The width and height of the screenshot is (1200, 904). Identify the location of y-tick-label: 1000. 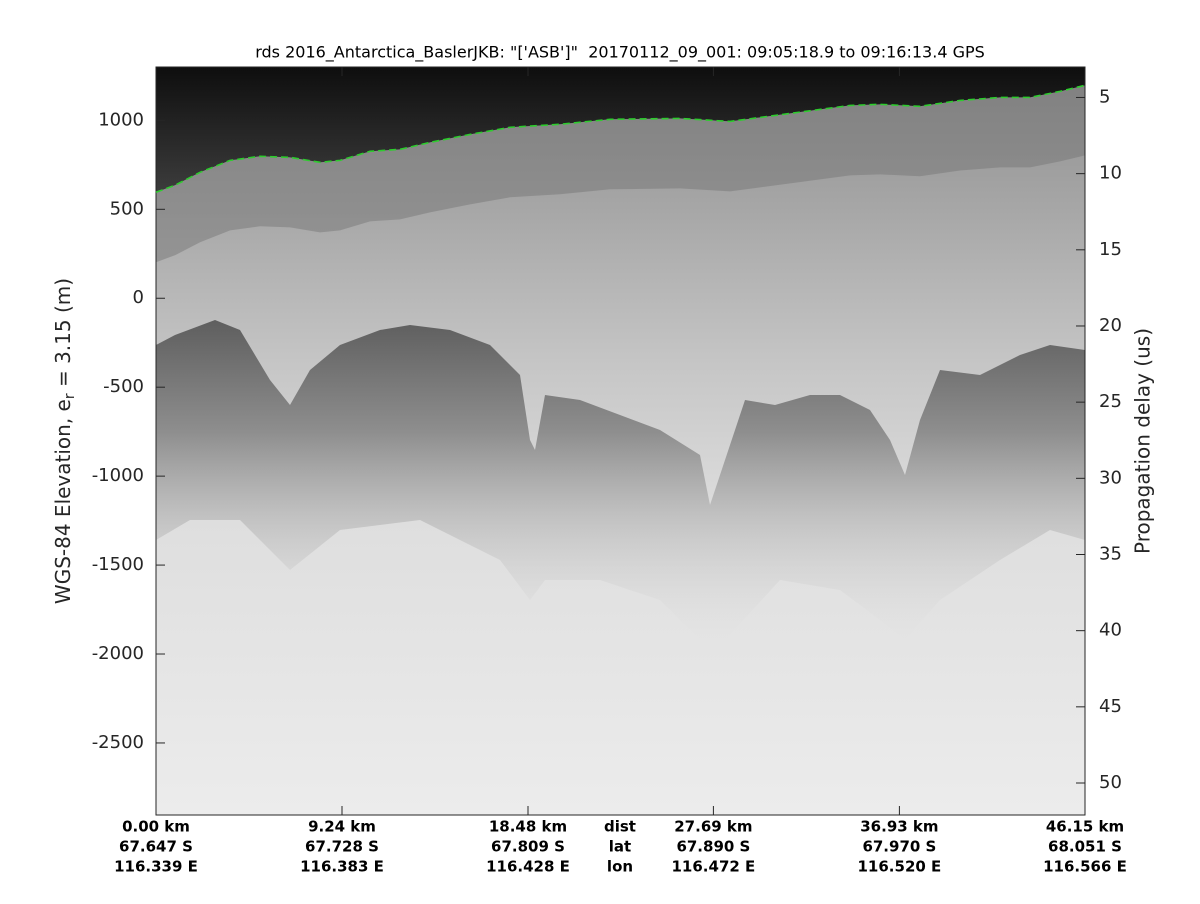
(121, 119).